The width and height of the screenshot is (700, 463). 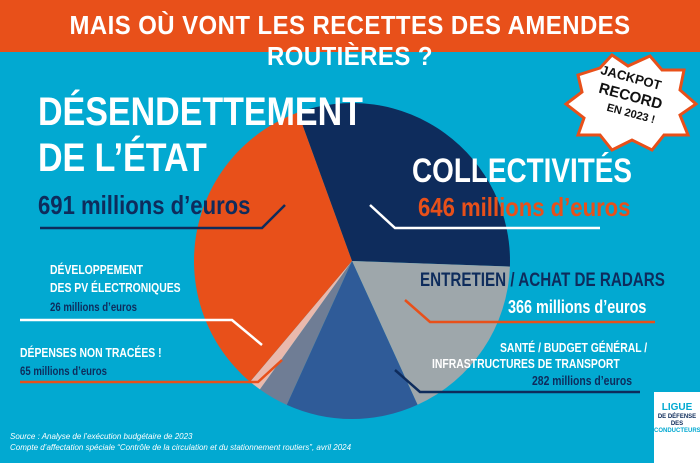 I want to click on header-bar, so click(x=350, y=26).